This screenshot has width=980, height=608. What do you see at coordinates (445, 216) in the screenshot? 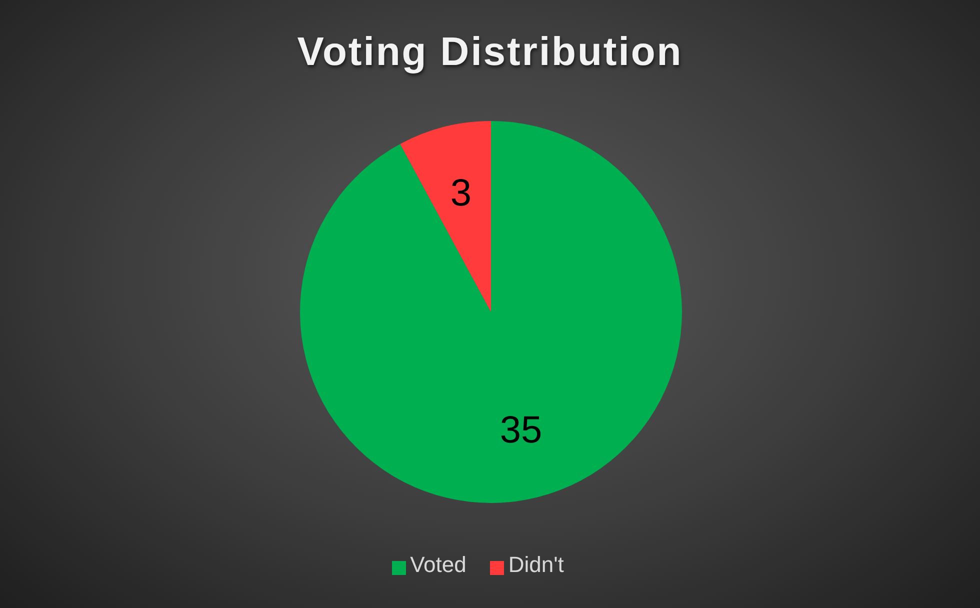
I see `pie-slice` at bounding box center [445, 216].